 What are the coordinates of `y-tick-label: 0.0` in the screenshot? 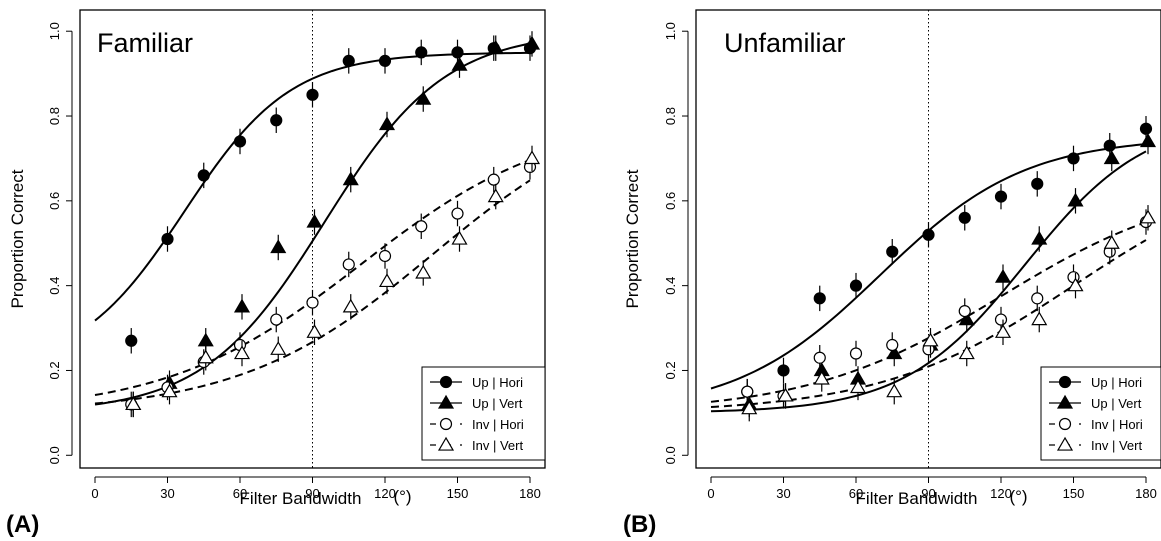 It's located at (54, 455).